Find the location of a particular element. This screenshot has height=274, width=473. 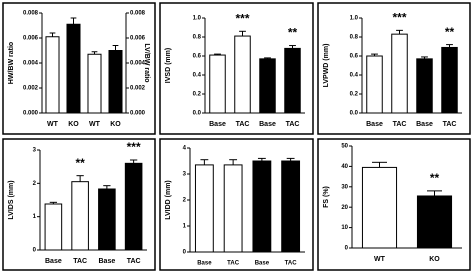

y-tick-label: 10 is located at coordinates (344, 228).